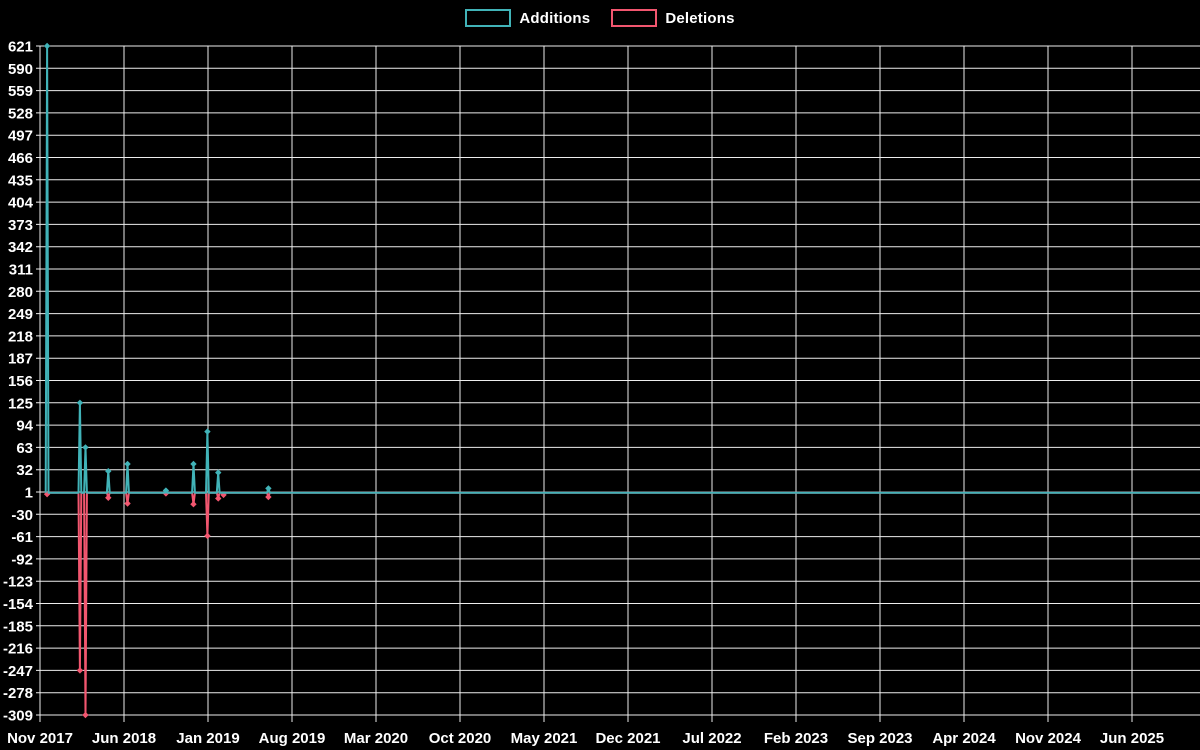 The height and width of the screenshot is (750, 1200). I want to click on svg-text: -247, so click(18, 671).